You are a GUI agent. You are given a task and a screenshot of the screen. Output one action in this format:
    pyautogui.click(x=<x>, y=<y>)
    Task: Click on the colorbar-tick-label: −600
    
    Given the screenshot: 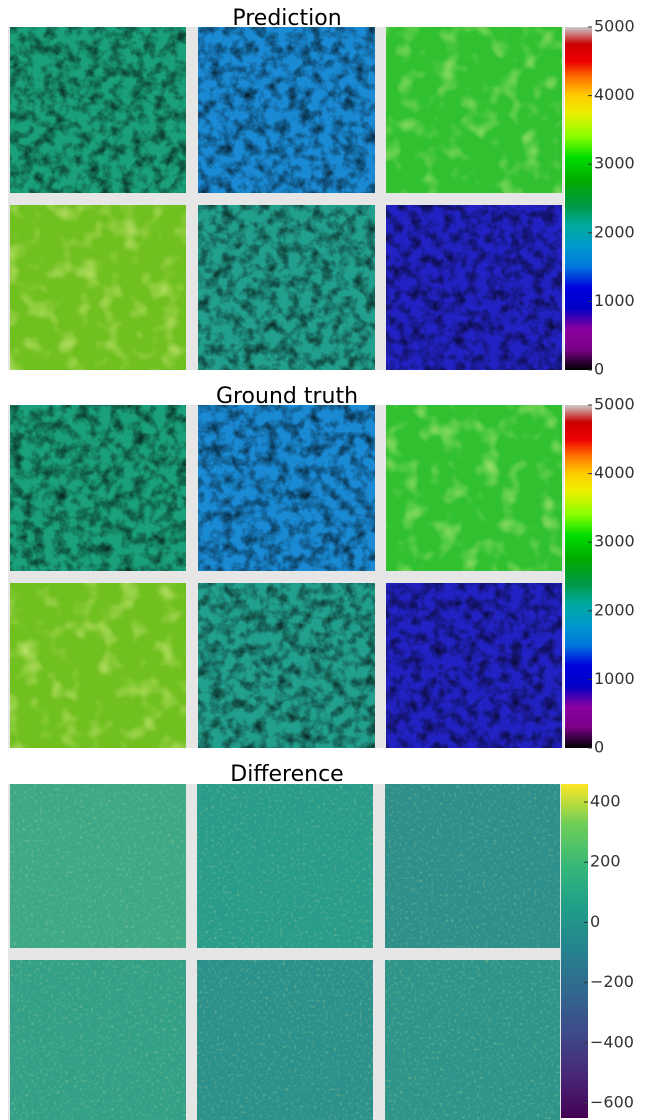 What is the action you would take?
    pyautogui.click(x=612, y=1101)
    